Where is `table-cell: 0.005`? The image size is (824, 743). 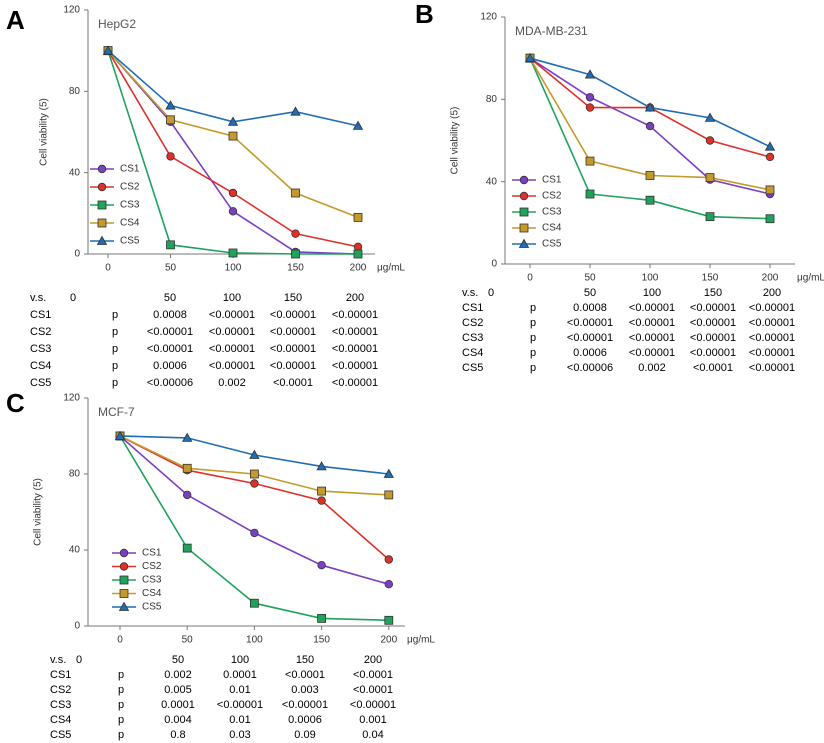
table-cell: 0.005 is located at coordinates (178, 690).